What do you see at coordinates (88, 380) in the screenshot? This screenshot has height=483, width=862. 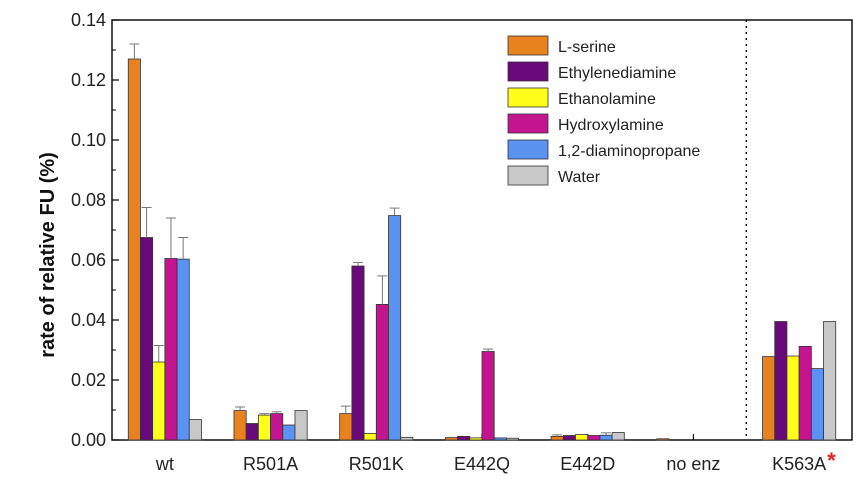 I see `y-tick-label: 0.02` at bounding box center [88, 380].